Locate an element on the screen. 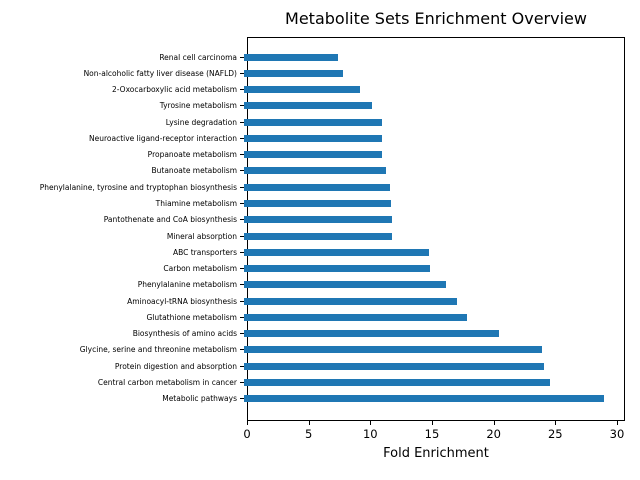 Image resolution: width=640 pixels, height=480 pixels. y-tick-label: Metabolic pathways is located at coordinates (199, 399).